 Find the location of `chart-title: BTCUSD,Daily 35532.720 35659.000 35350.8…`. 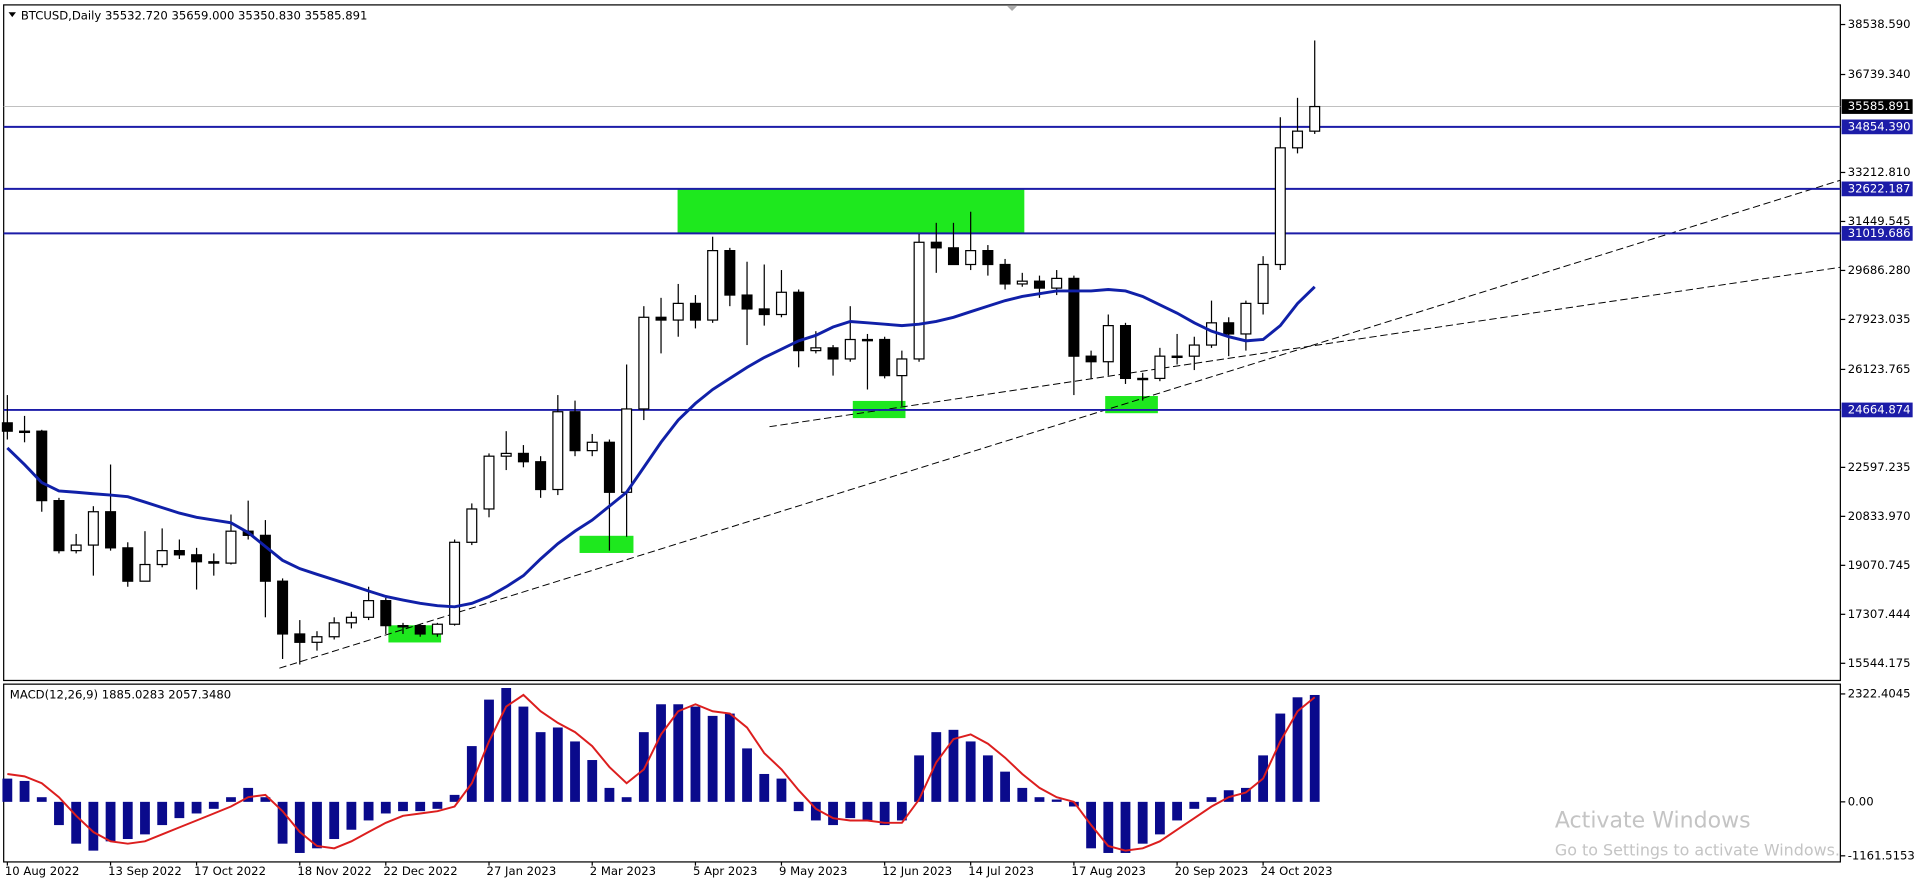

chart-title: BTCUSD,Daily 35532.720 35659.000 35350.8… is located at coordinates (194, 15).